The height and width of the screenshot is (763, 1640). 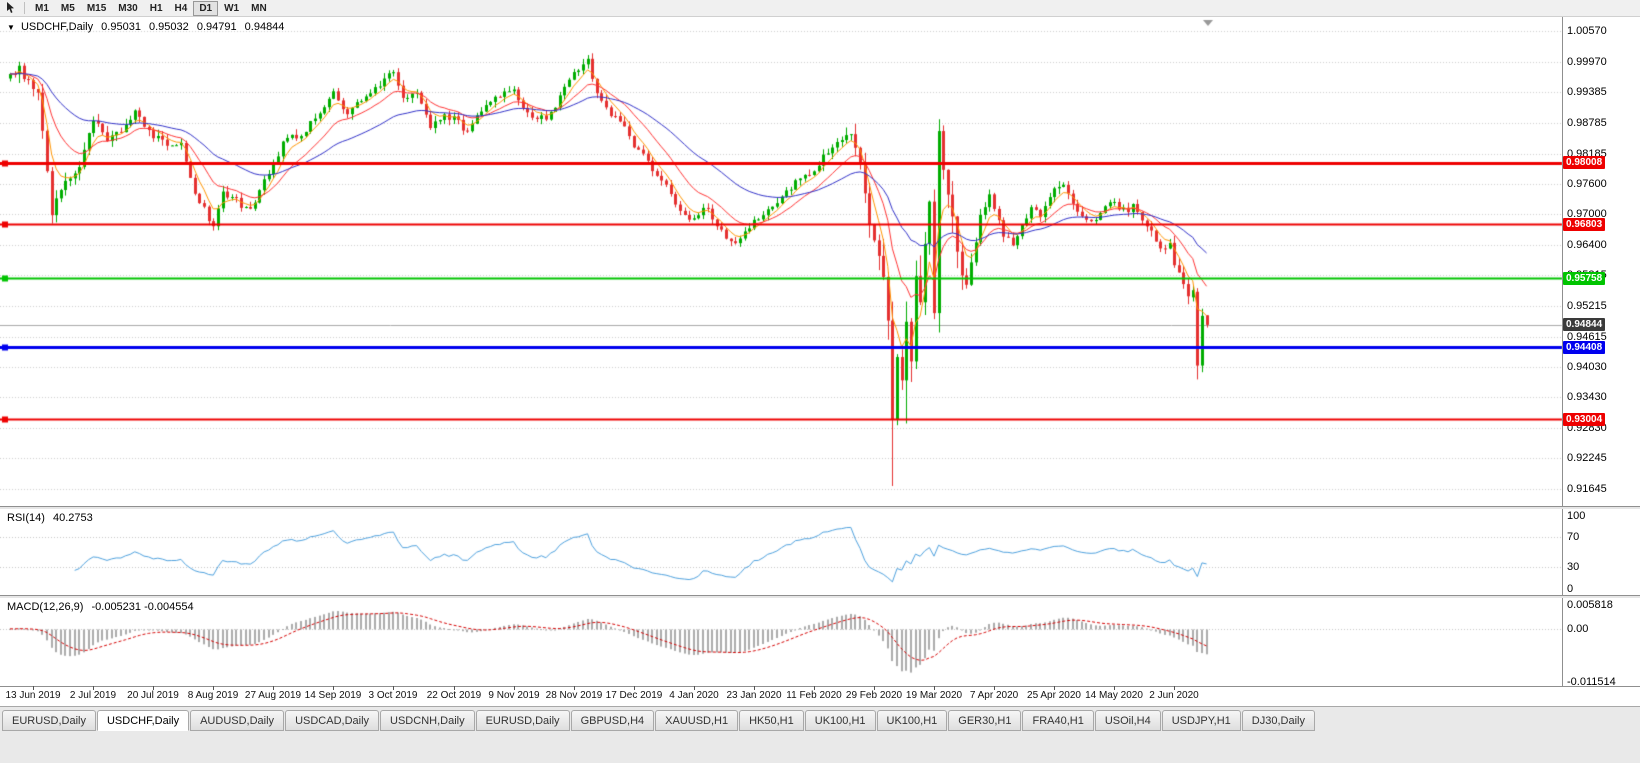 I want to click on price-axis-label: 0.94615, so click(x=1587, y=336).